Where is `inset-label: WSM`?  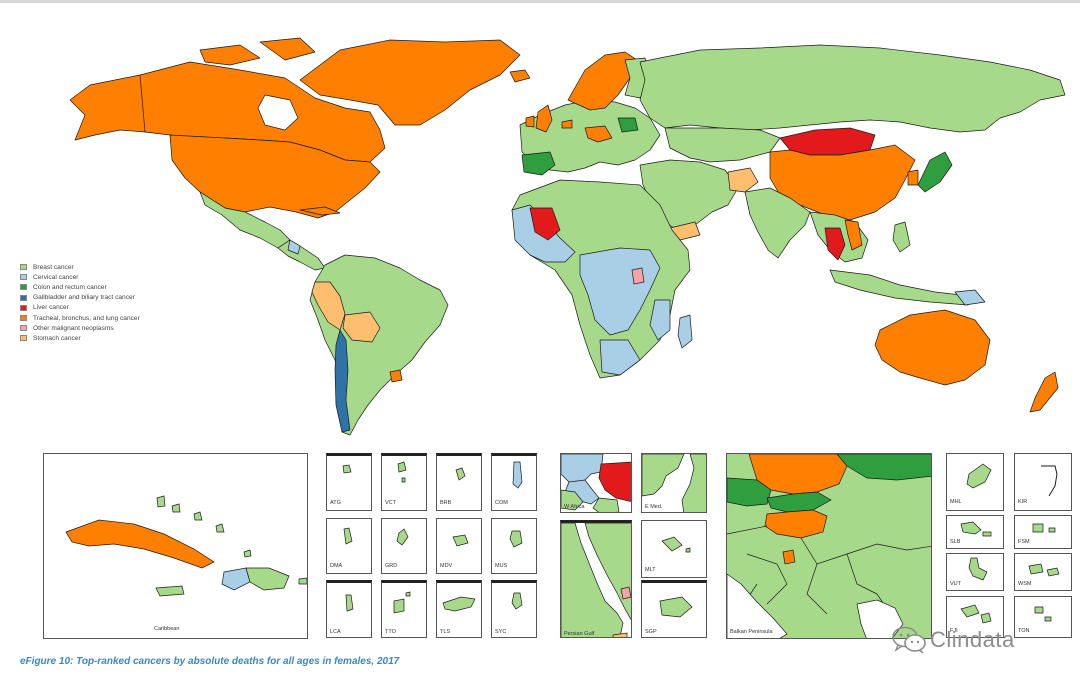 inset-label: WSM is located at coordinates (1025, 584).